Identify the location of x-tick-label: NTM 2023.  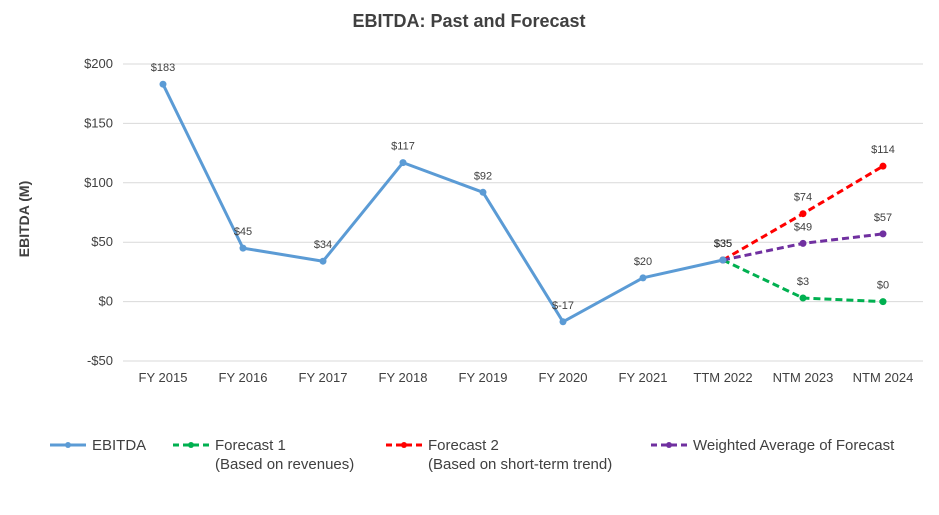
(803, 377).